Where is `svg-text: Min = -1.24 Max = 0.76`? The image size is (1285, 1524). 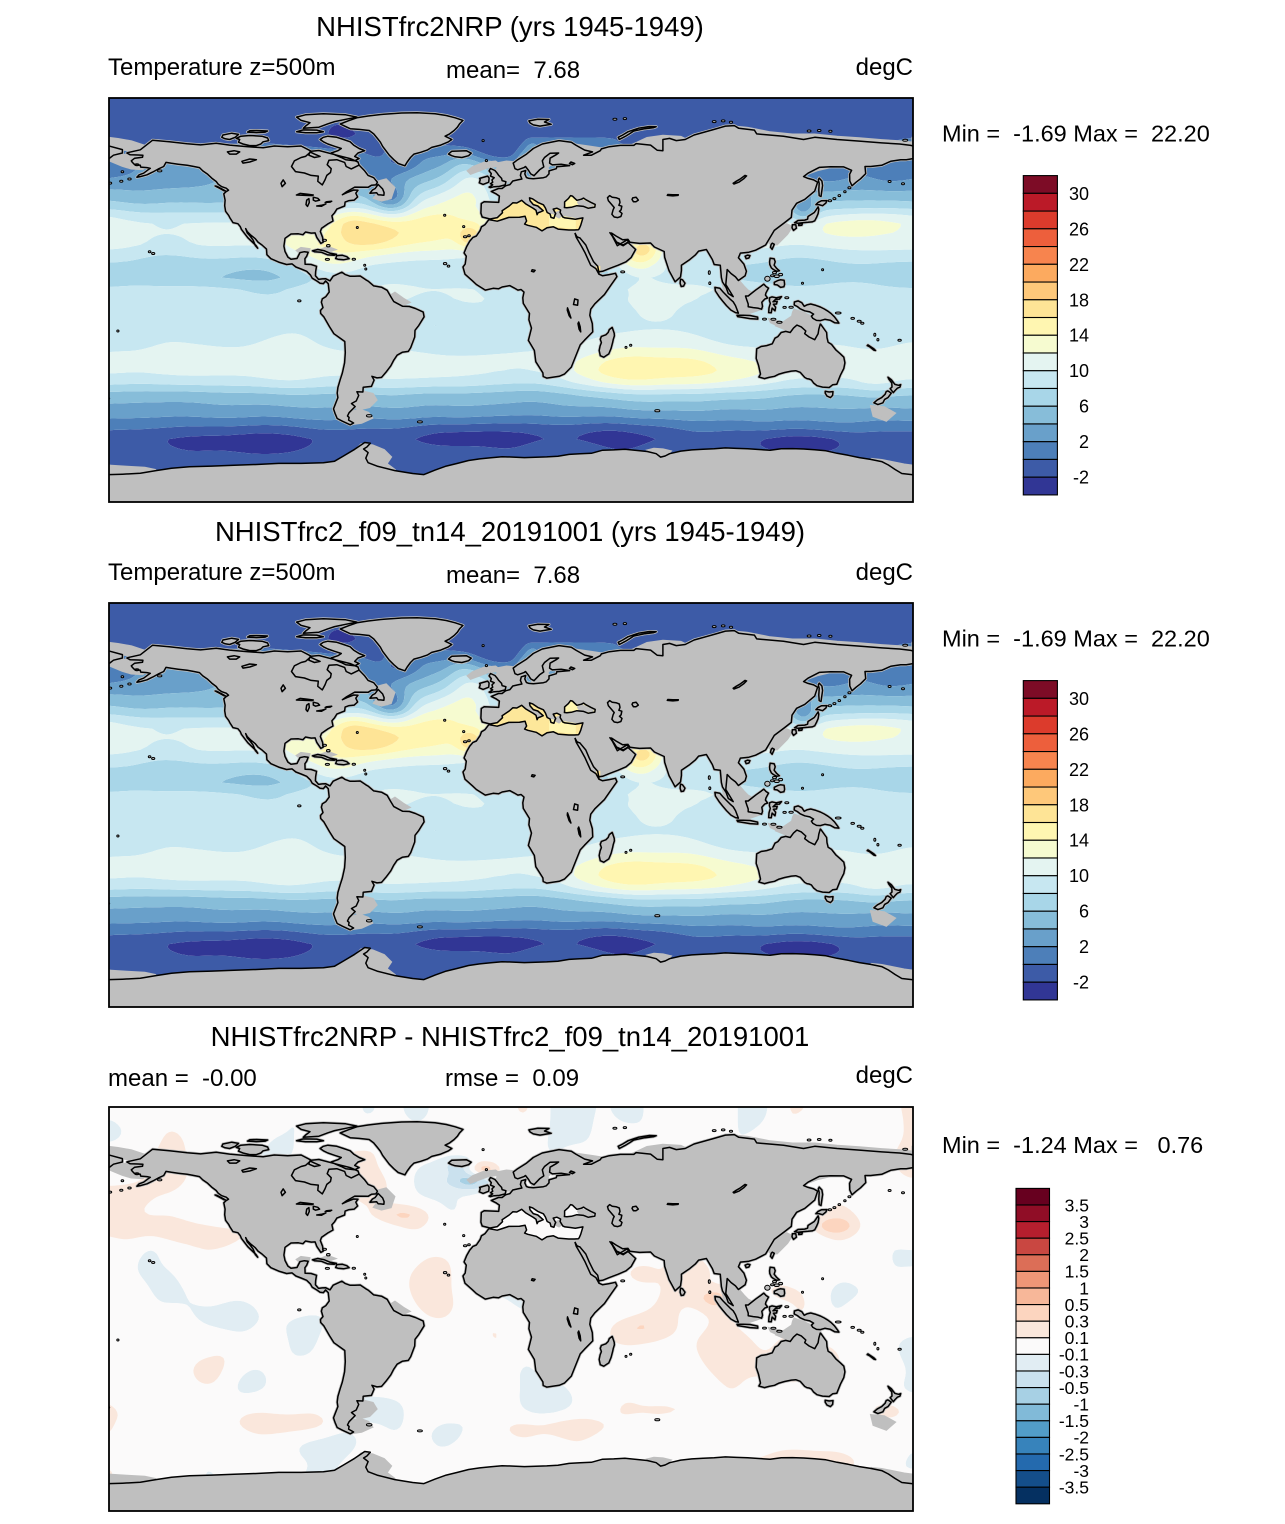 svg-text: Min = -1.24 Max = 0.76 is located at coordinates (1072, 1145).